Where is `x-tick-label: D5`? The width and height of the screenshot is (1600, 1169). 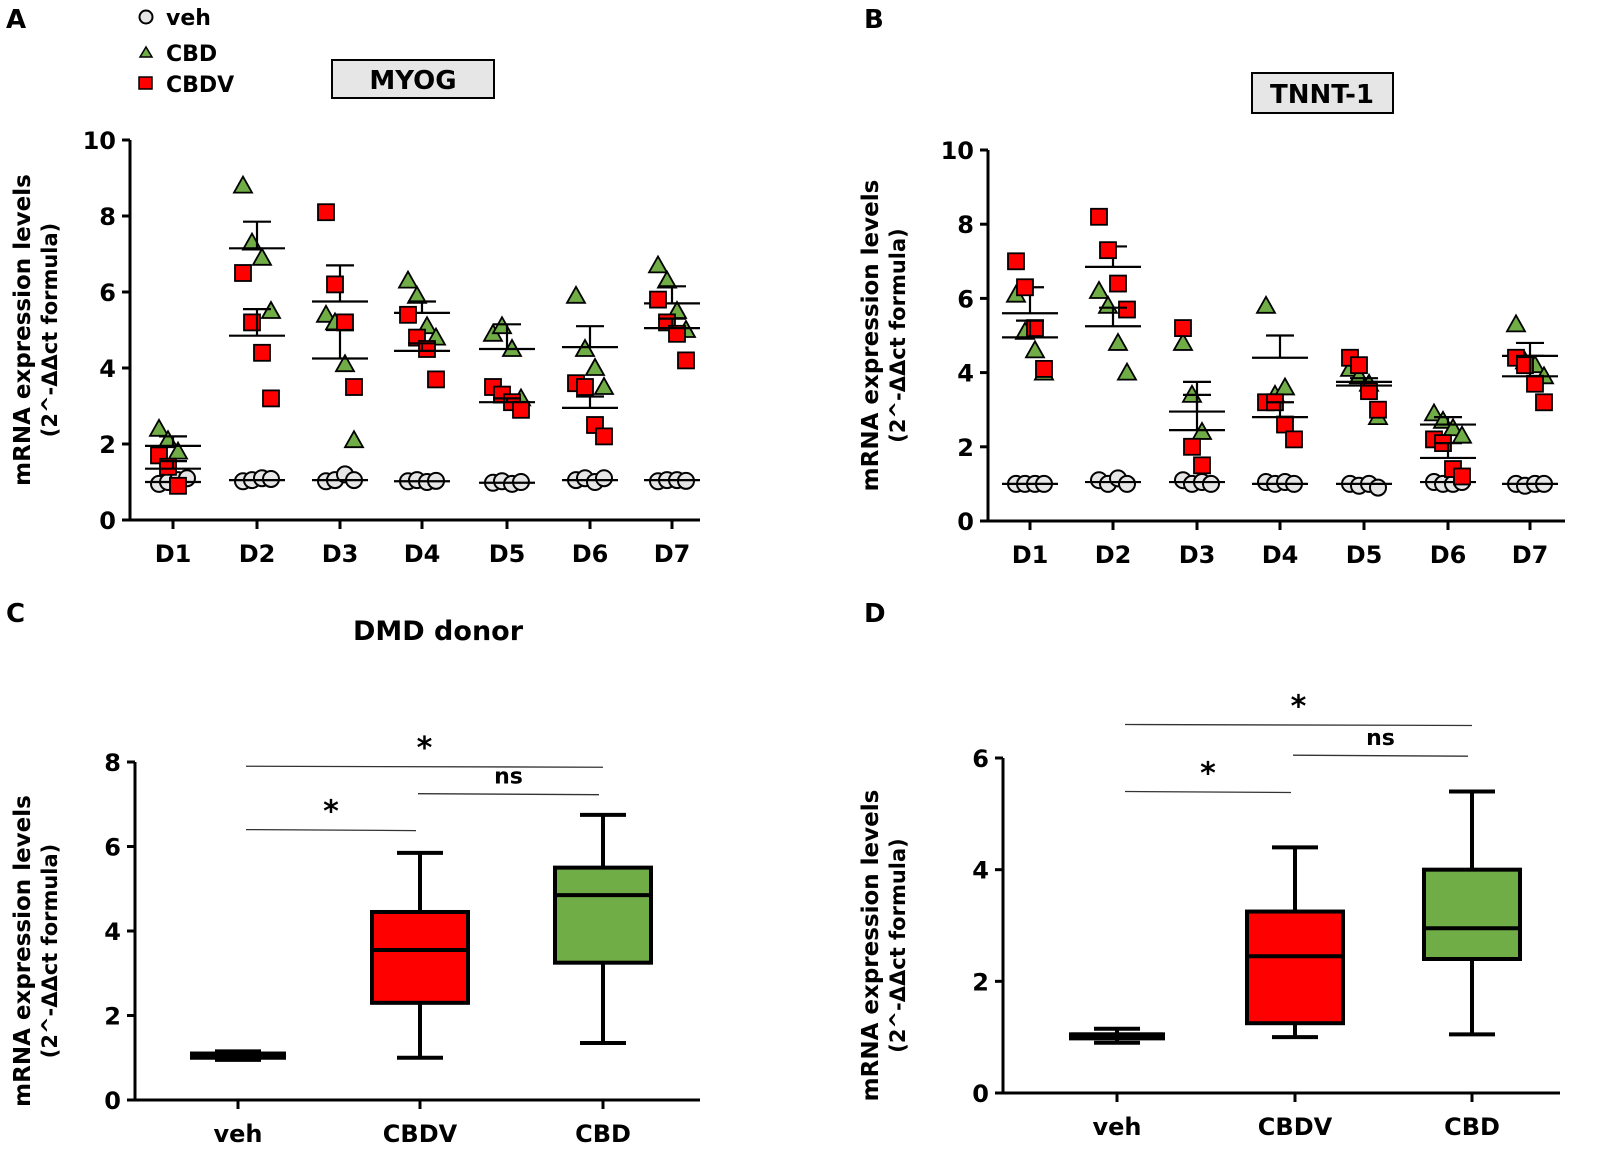
x-tick-label: D5 is located at coordinates (1364, 555).